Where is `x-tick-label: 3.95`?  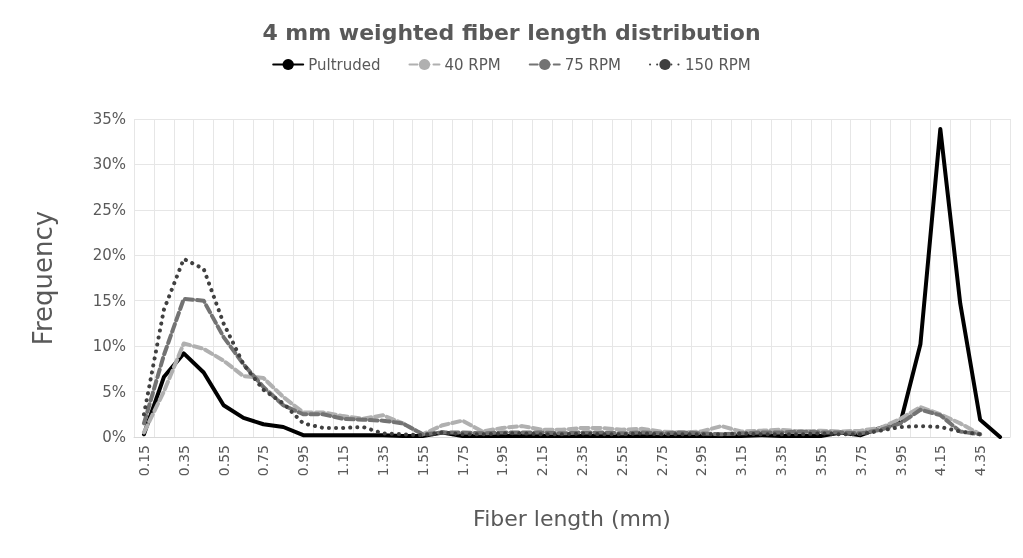 x-tick-label: 3.95 is located at coordinates (900, 461).